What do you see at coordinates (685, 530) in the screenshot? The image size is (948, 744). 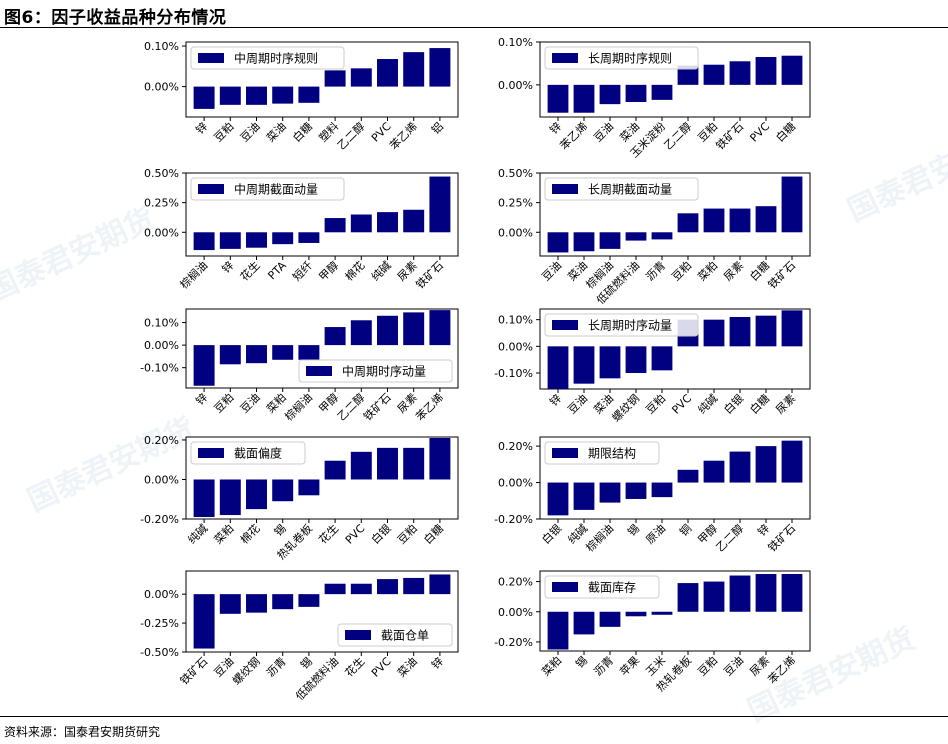 I see `x-tick-label: 铜` at bounding box center [685, 530].